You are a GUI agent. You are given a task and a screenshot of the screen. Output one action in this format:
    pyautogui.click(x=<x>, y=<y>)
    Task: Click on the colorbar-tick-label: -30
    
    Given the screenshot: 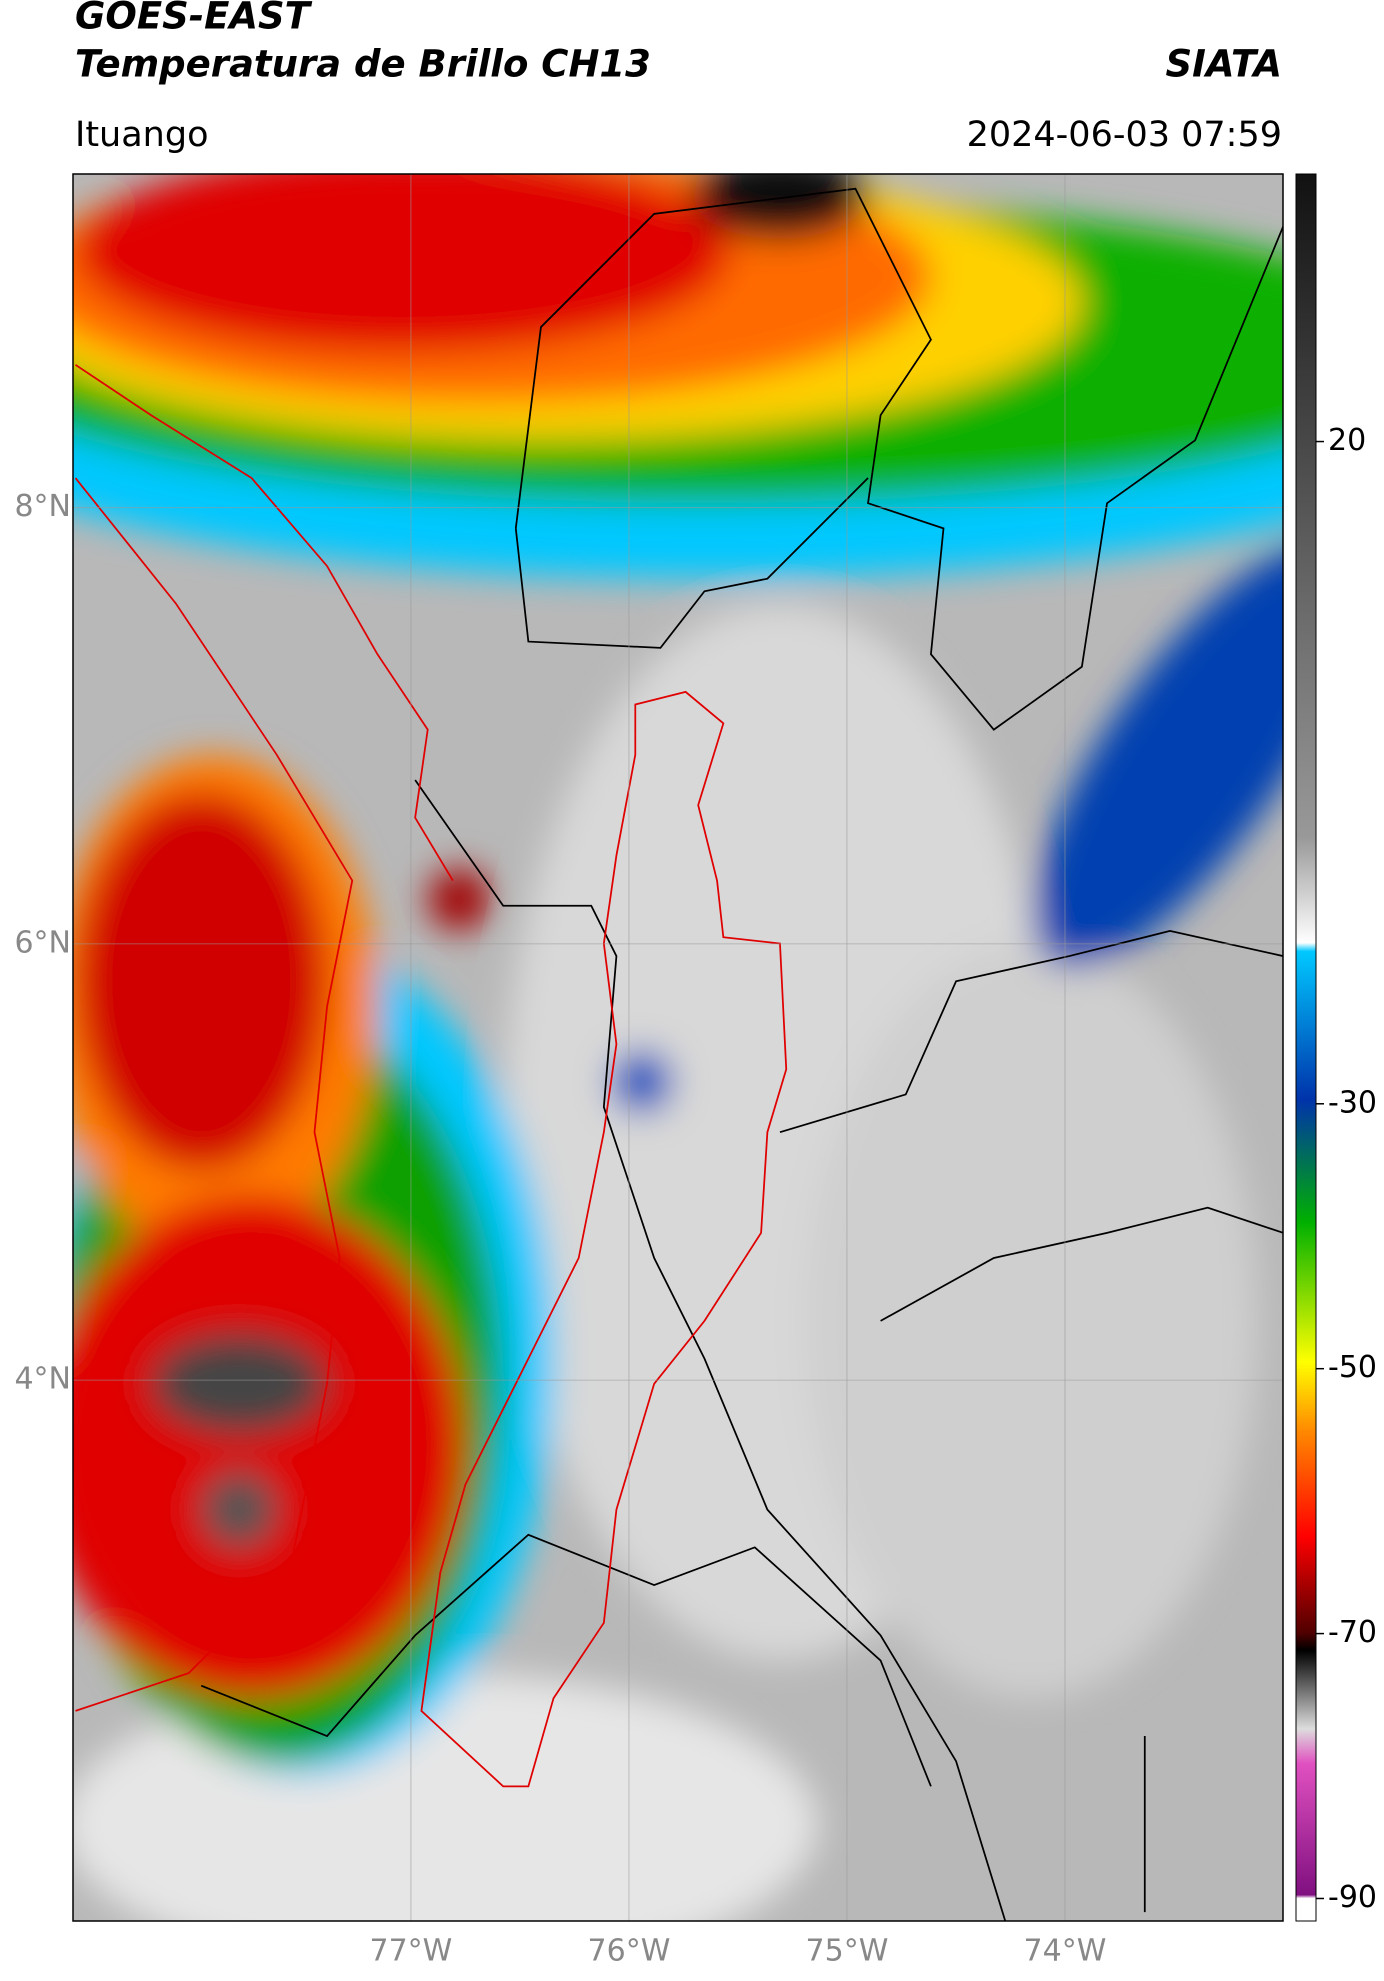 What is the action you would take?
    pyautogui.click(x=1352, y=1102)
    